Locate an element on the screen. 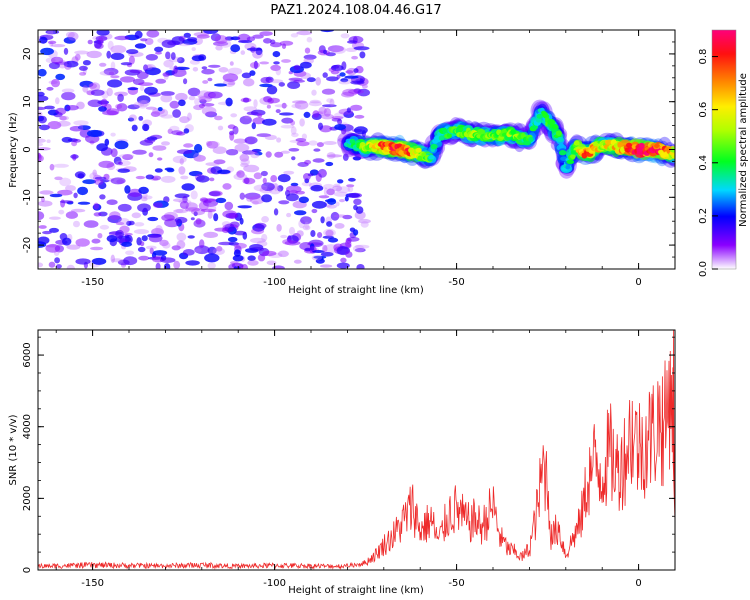 This screenshot has width=750, height=600. y-tick-label: 0 is located at coordinates (27, 149).